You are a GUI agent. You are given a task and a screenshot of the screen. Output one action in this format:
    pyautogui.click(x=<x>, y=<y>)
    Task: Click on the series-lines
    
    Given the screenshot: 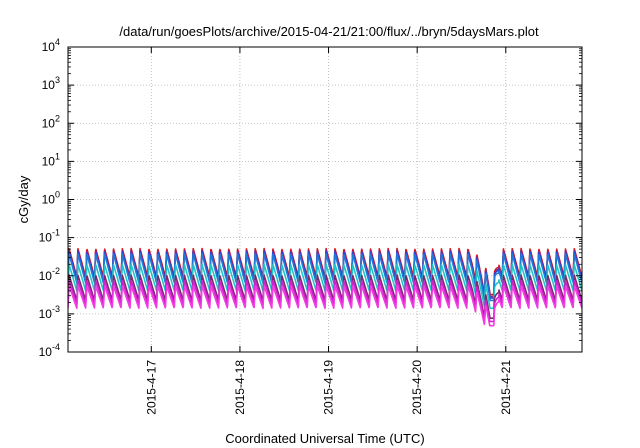 What is the action you would take?
    pyautogui.click(x=325, y=287)
    